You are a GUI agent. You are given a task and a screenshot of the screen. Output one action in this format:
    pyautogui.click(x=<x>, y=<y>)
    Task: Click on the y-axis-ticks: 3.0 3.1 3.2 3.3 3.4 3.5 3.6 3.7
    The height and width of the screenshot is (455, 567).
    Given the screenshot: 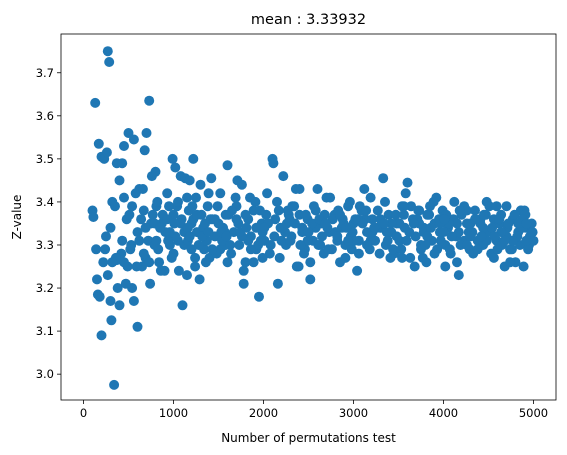 What is the action you would take?
    pyautogui.click(x=48, y=223)
    